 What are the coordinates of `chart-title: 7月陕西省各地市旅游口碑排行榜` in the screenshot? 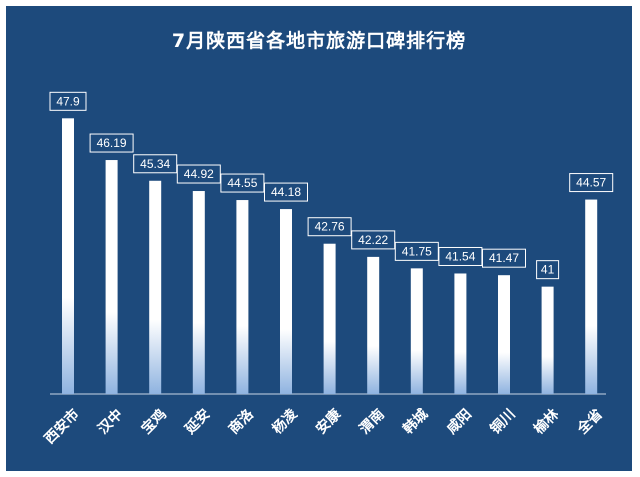 It's located at (319, 41).